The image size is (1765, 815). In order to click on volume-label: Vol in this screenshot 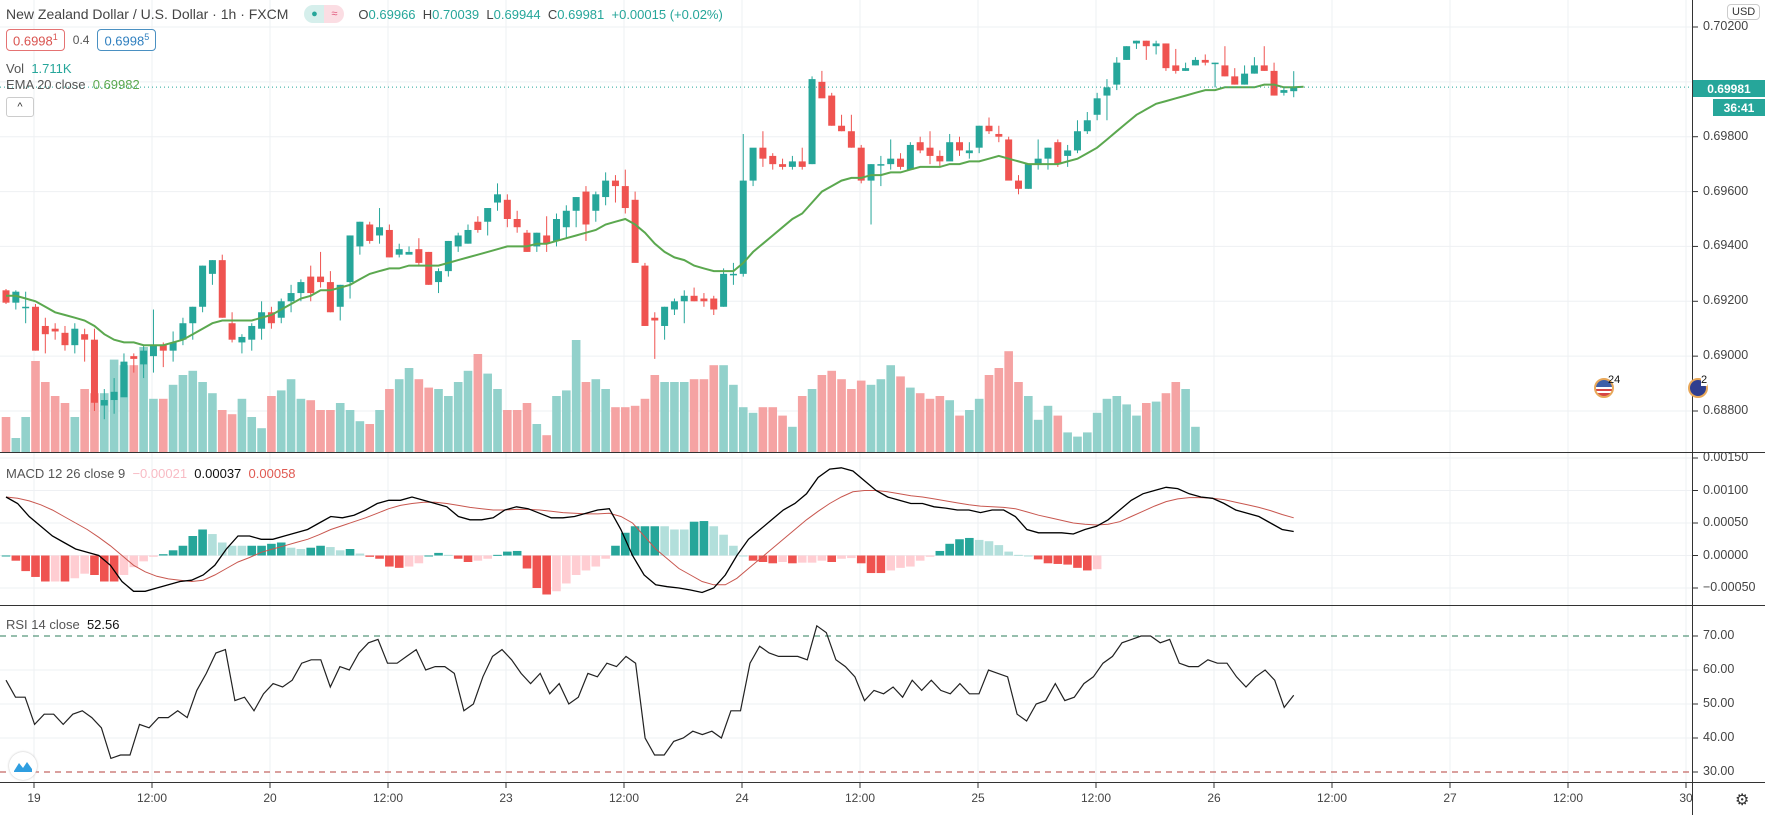, I will do `click(15, 68)`.